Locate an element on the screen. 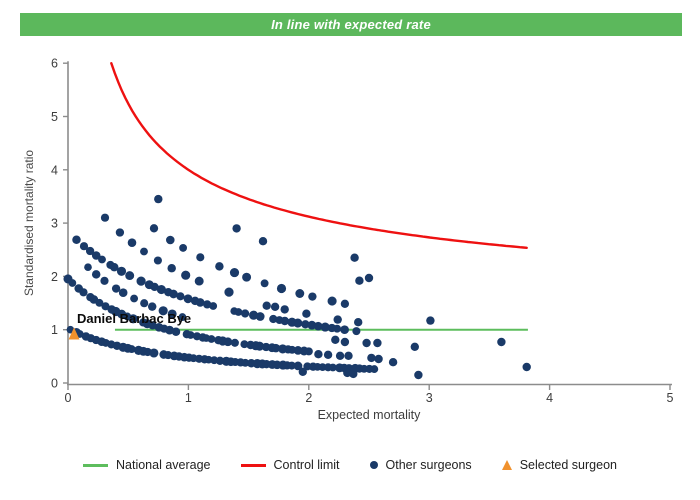  y-tick-label: 6 is located at coordinates (54, 64).